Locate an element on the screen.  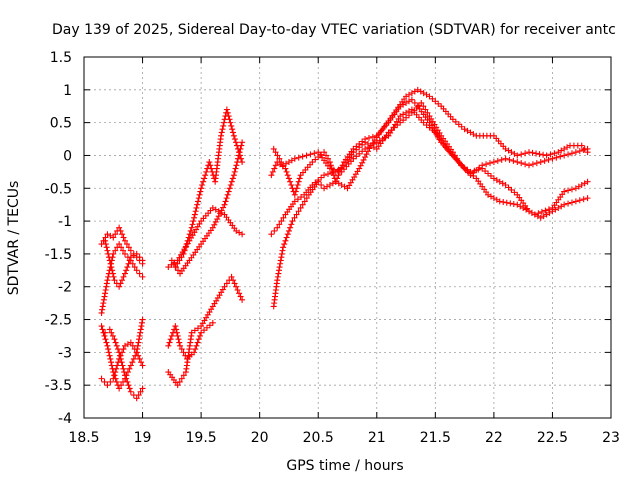
series-trace-k is located at coordinates (190, 340).